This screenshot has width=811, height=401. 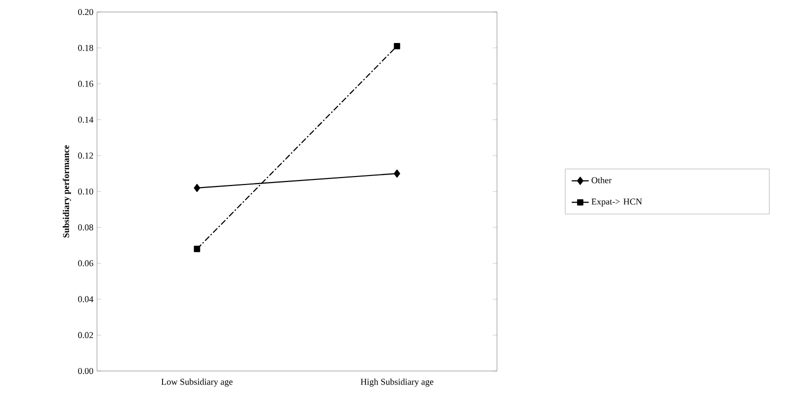 I want to click on y-tick-label: 0.20, so click(x=86, y=12).